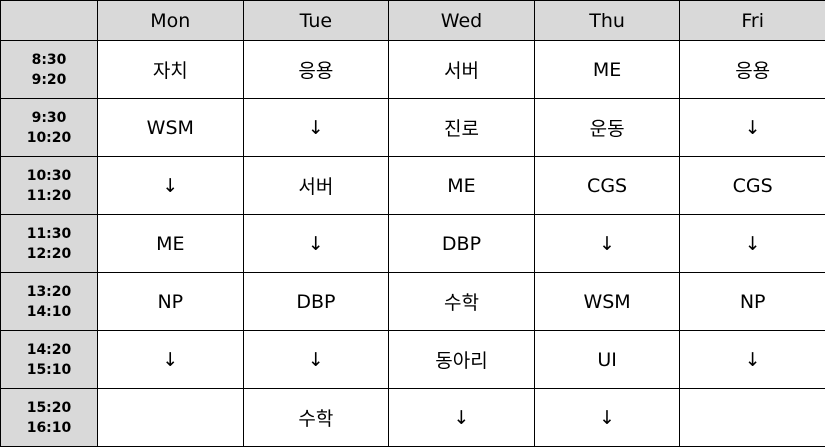 The height and width of the screenshot is (447, 825). Describe the element at coordinates (49, 176) in the screenshot. I see `period-start: 10:30` at that location.